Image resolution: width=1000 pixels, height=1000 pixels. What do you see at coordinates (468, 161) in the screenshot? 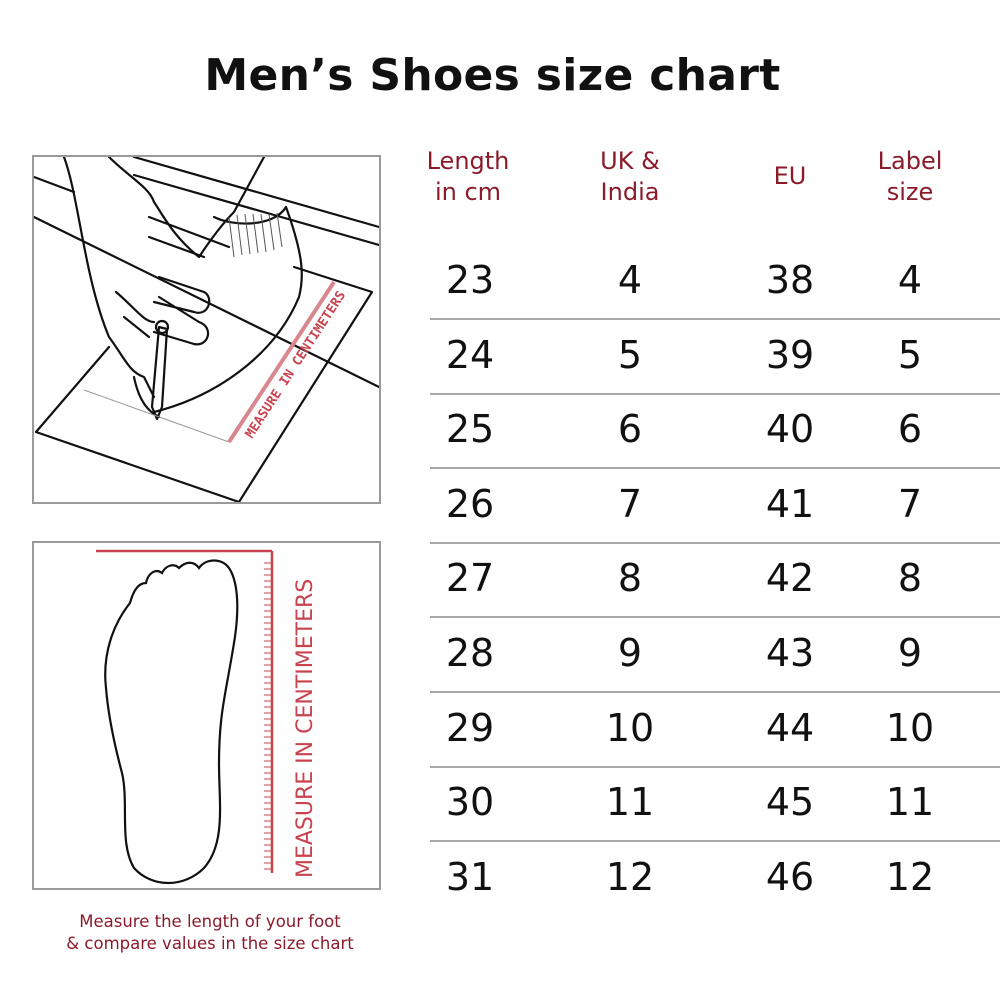
I see `header-line: Length` at bounding box center [468, 161].